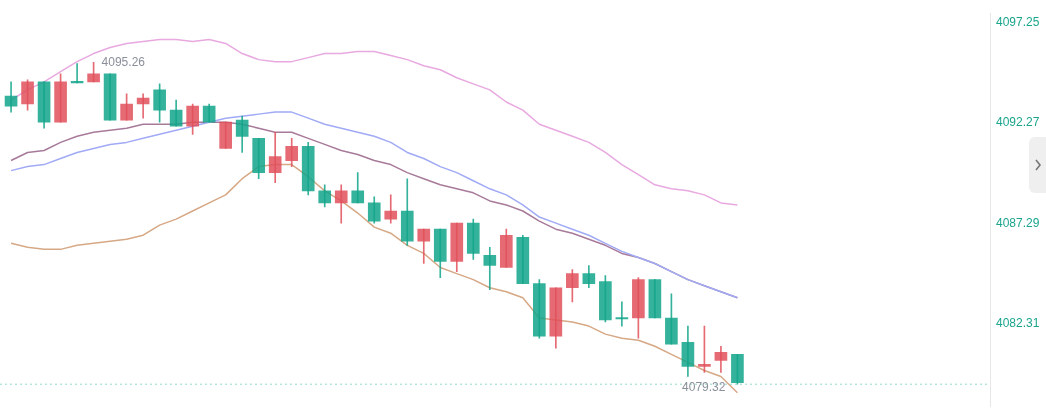 This screenshot has width=1046, height=420. What do you see at coordinates (1018, 222) in the screenshot?
I see `y-tick-label: 4087.29` at bounding box center [1018, 222].